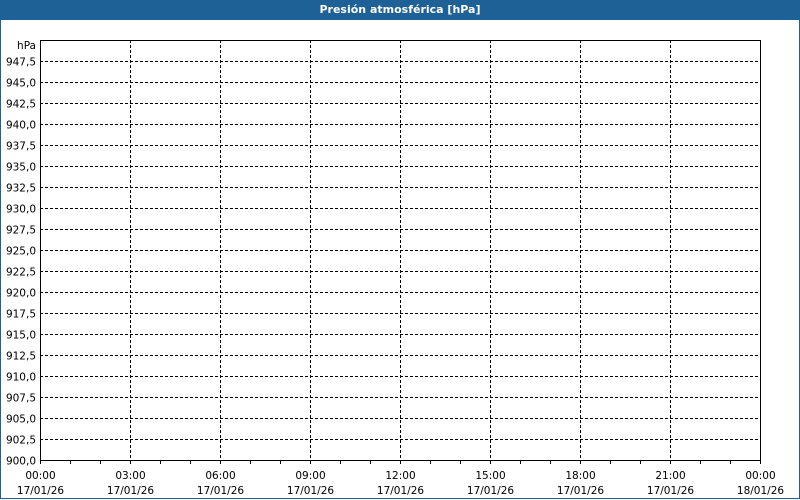 Image resolution: width=800 pixels, height=500 pixels. I want to click on x-tick-time: 06:00, so click(220, 476).